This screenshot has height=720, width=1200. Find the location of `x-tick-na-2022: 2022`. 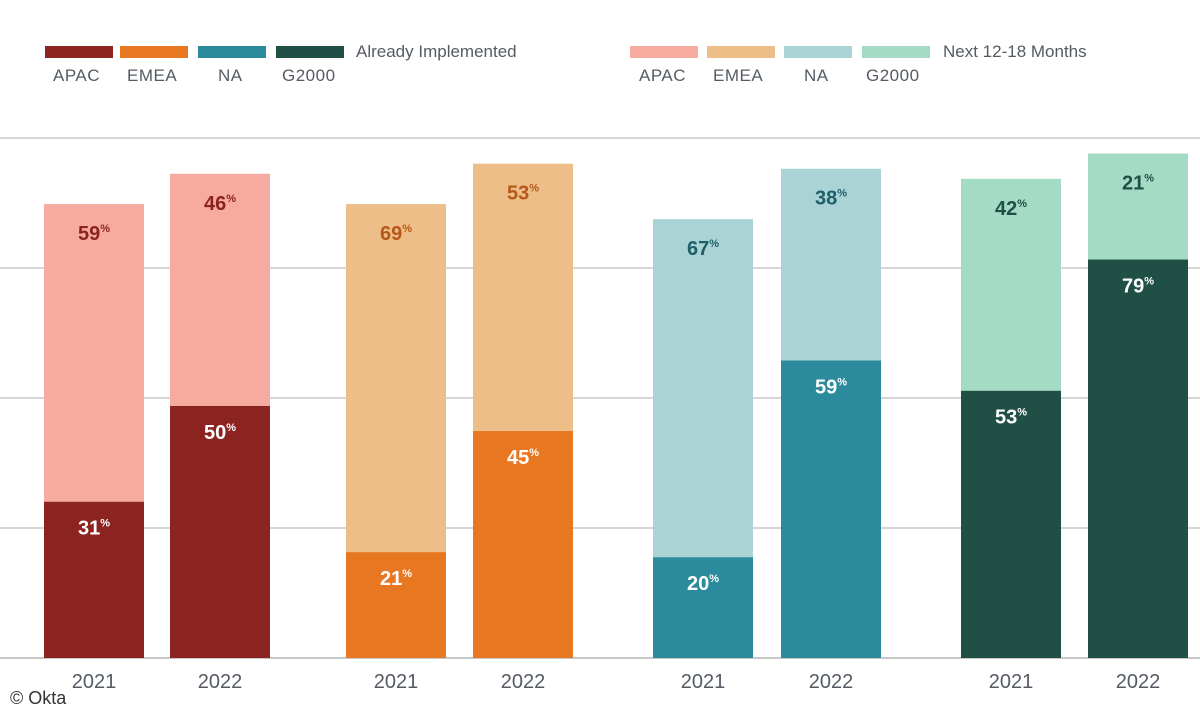

x-tick-na-2022: 2022 is located at coordinates (831, 682).